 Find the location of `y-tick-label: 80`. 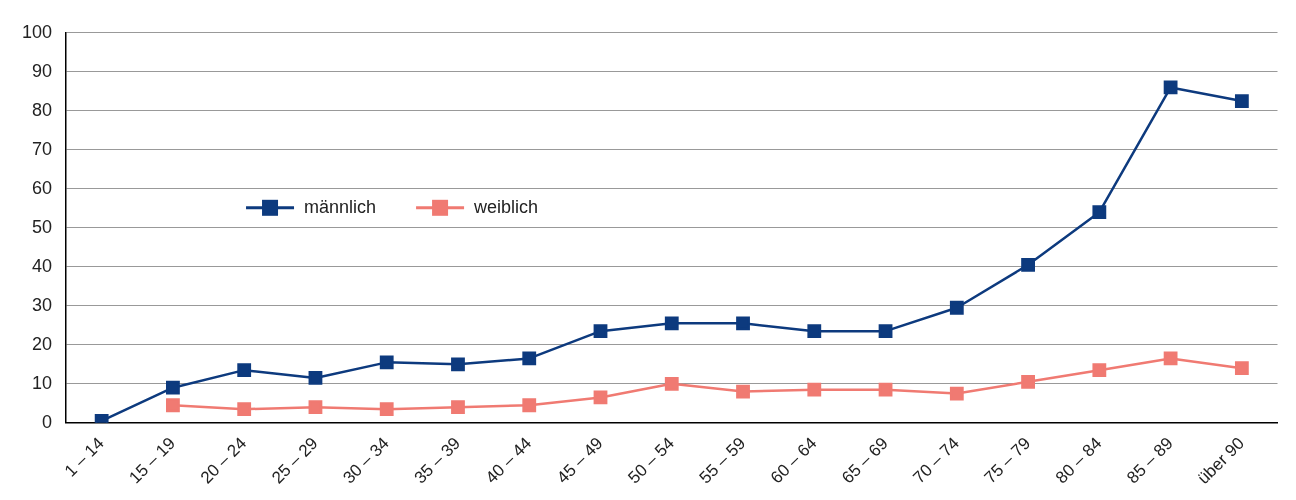

y-tick-label: 80 is located at coordinates (42, 109).